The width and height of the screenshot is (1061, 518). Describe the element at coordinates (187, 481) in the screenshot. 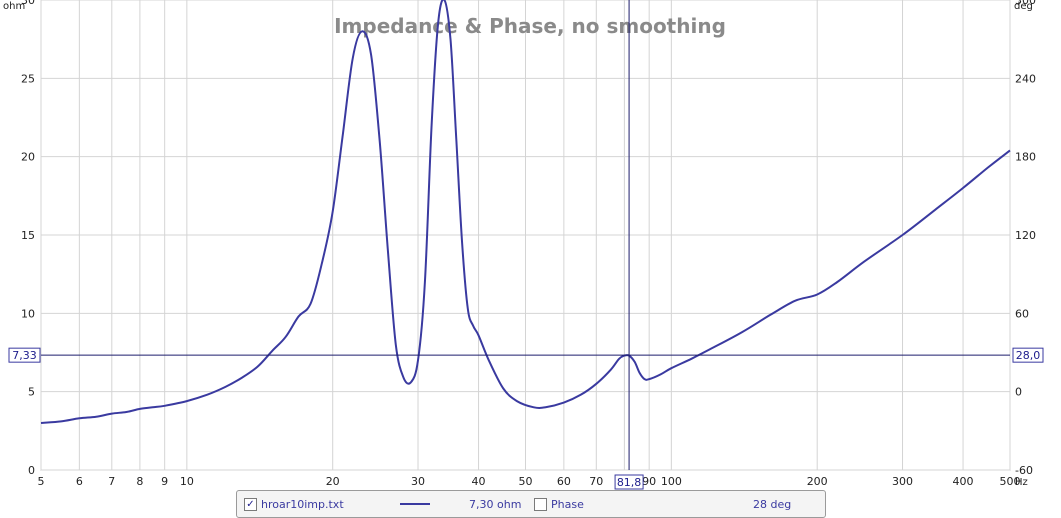

I see `x-tick-label: 10` at that location.